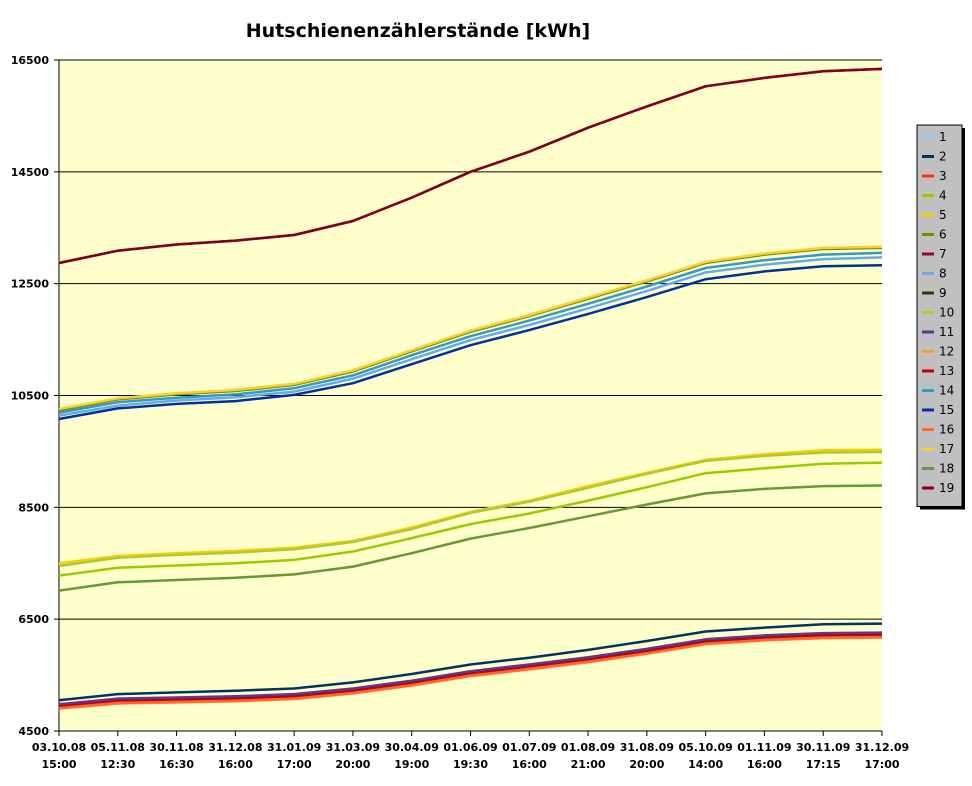 This screenshot has height=786, width=972. Describe the element at coordinates (943, 196) in the screenshot. I see `legend-label-4: 4` at that location.